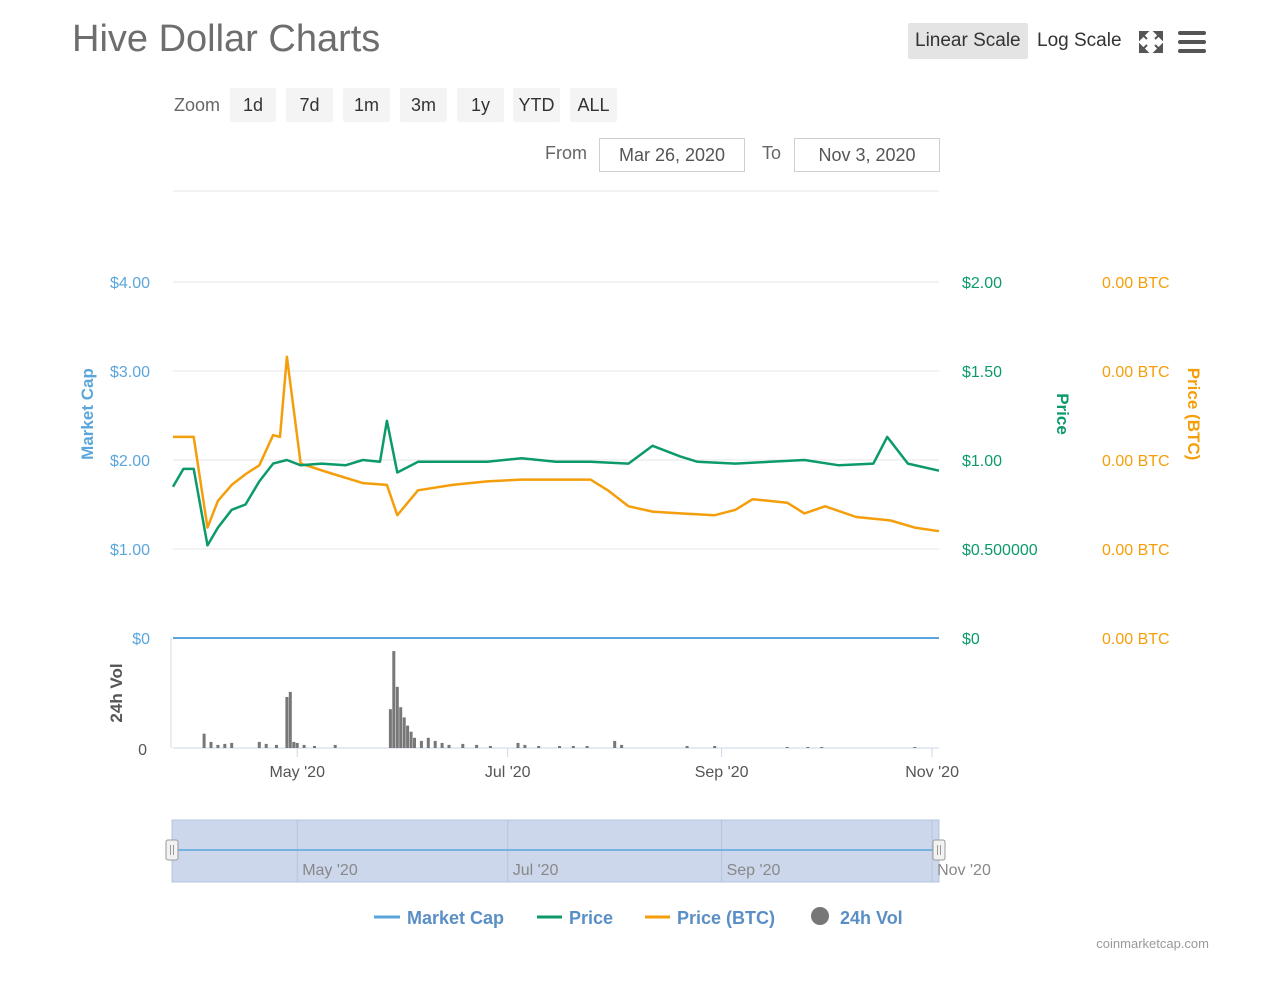  Describe the element at coordinates (130, 461) in the screenshot. I see `market-cap-tick: $2.00` at that location.